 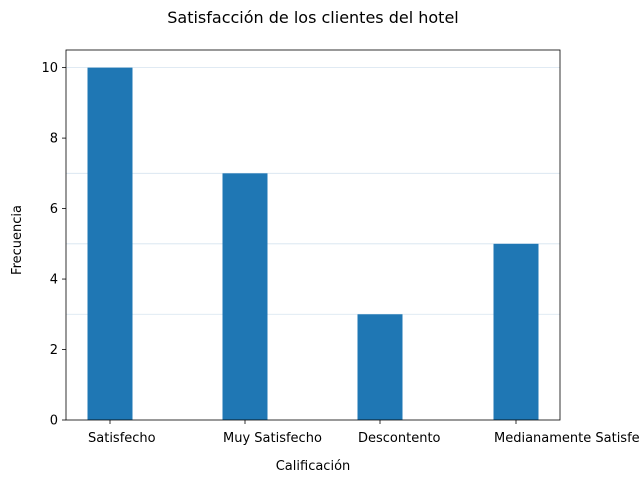 What do you see at coordinates (54, 280) in the screenshot?
I see `y-tick-label: 4` at bounding box center [54, 280].